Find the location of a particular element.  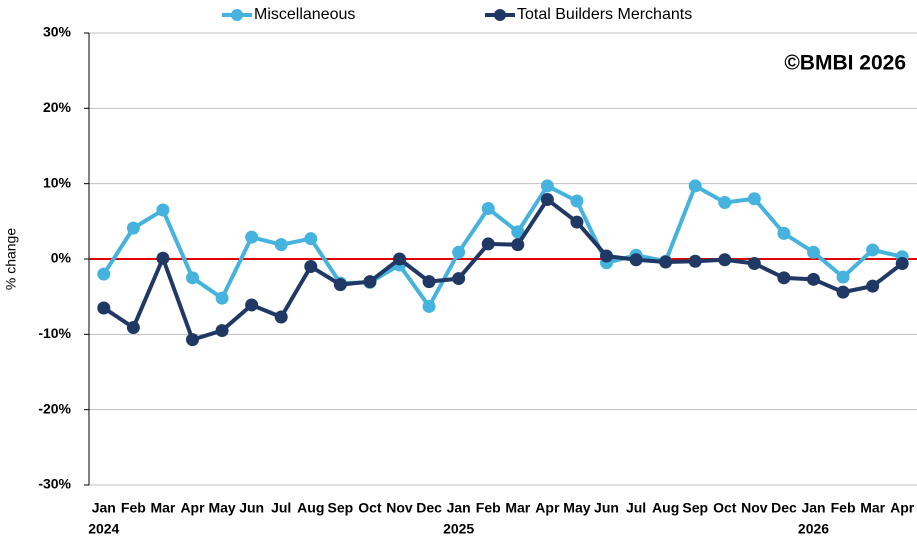

x-year-label: 2026 is located at coordinates (813, 529).